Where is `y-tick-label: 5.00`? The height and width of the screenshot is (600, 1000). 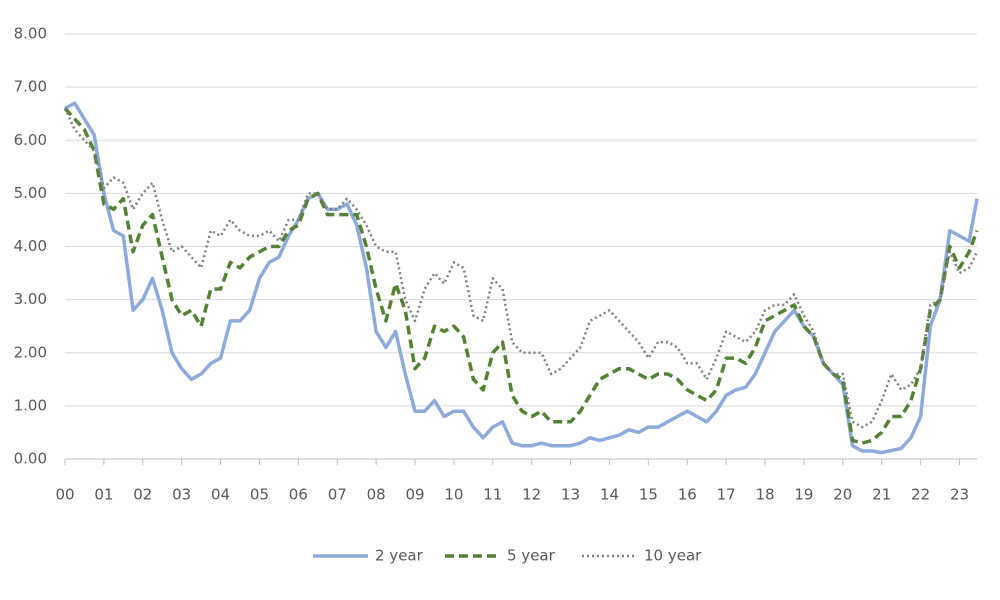
y-tick-label: 5.00 is located at coordinates (30, 193).